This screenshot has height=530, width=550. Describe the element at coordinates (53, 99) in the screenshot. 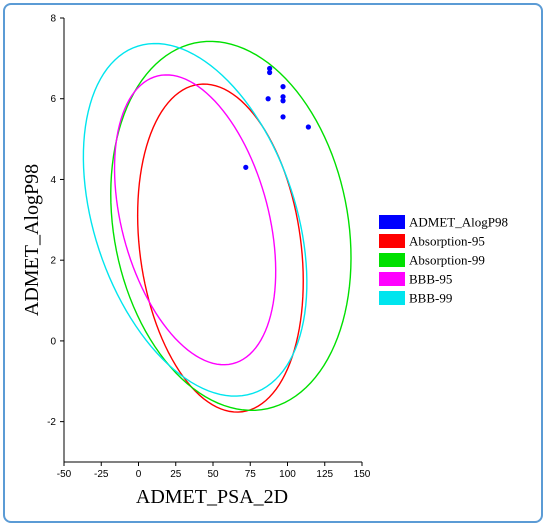

I see `y-tick-label: 6` at that location.